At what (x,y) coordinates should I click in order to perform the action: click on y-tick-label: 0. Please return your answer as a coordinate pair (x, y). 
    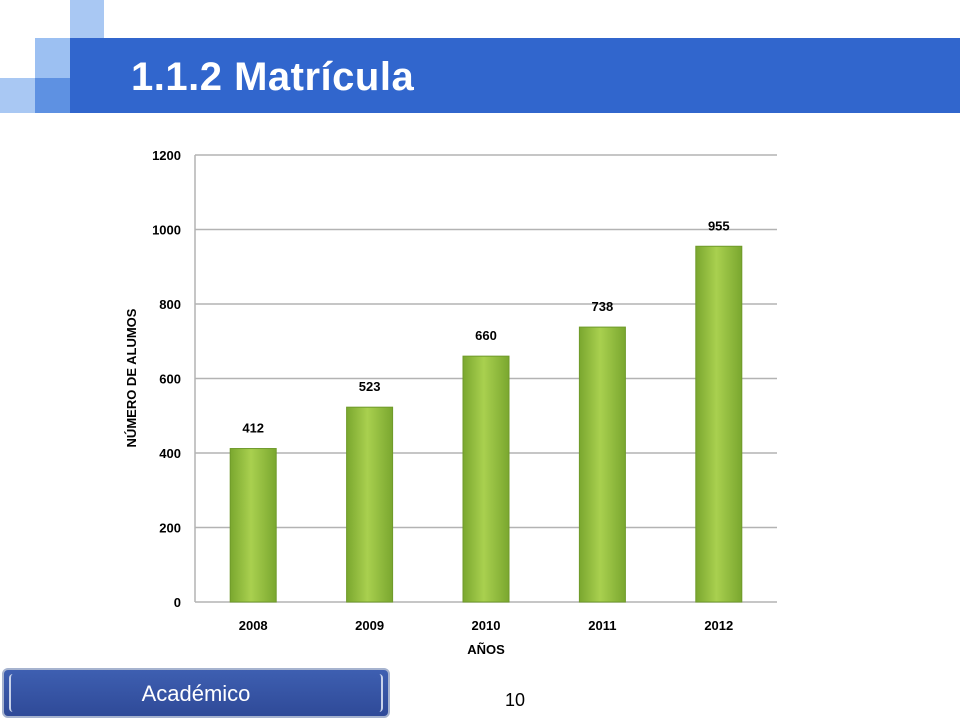
    Looking at the image, I should click on (177, 602).